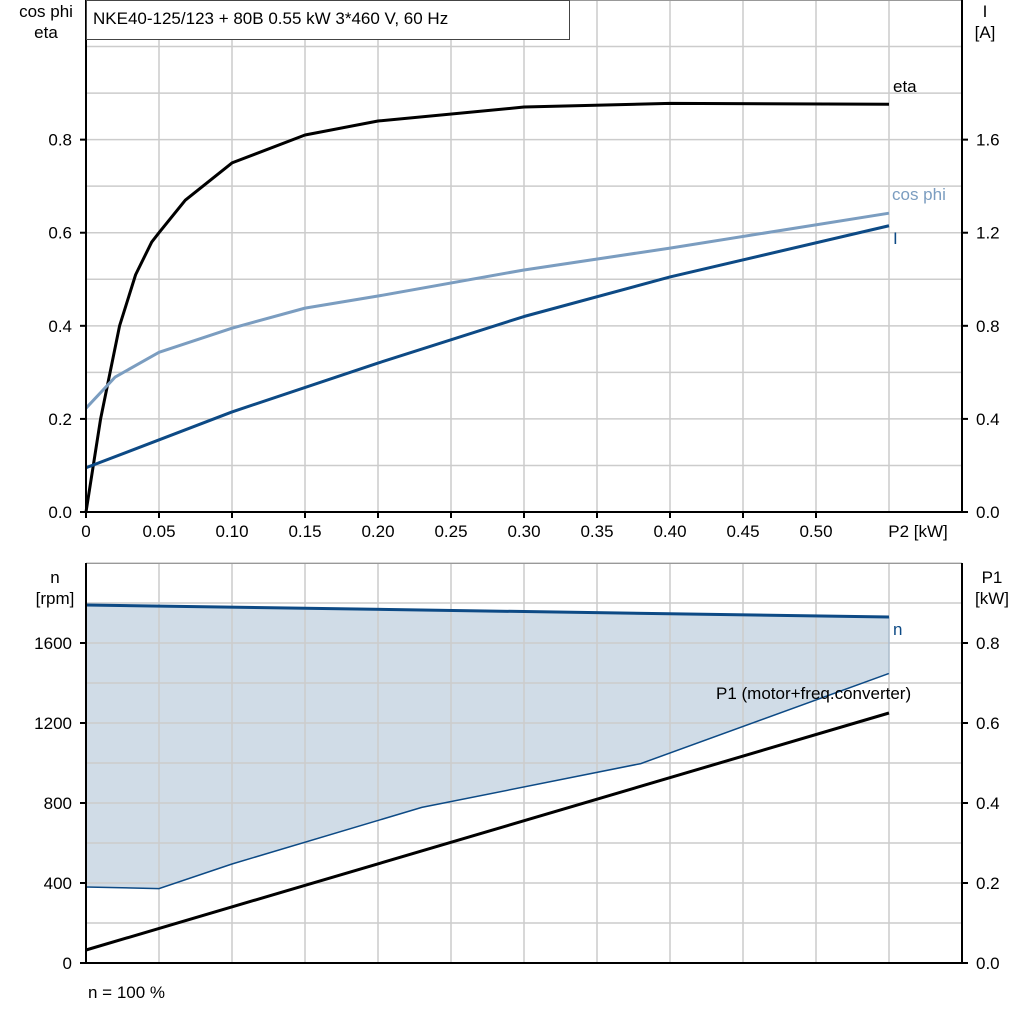  What do you see at coordinates (988, 140) in the screenshot?
I see `right-tick-label: 1.6` at bounding box center [988, 140].